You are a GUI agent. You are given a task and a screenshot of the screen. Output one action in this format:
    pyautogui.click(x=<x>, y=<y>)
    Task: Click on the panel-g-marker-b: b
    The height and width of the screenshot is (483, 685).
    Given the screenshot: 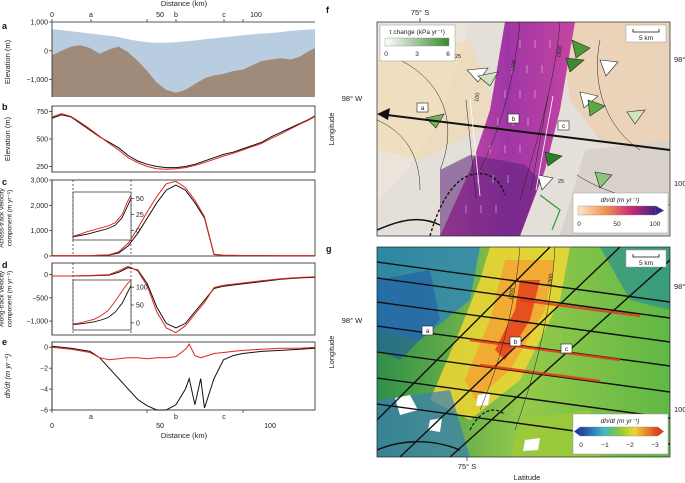 What is the action you would take?
    pyautogui.click(x=516, y=342)
    